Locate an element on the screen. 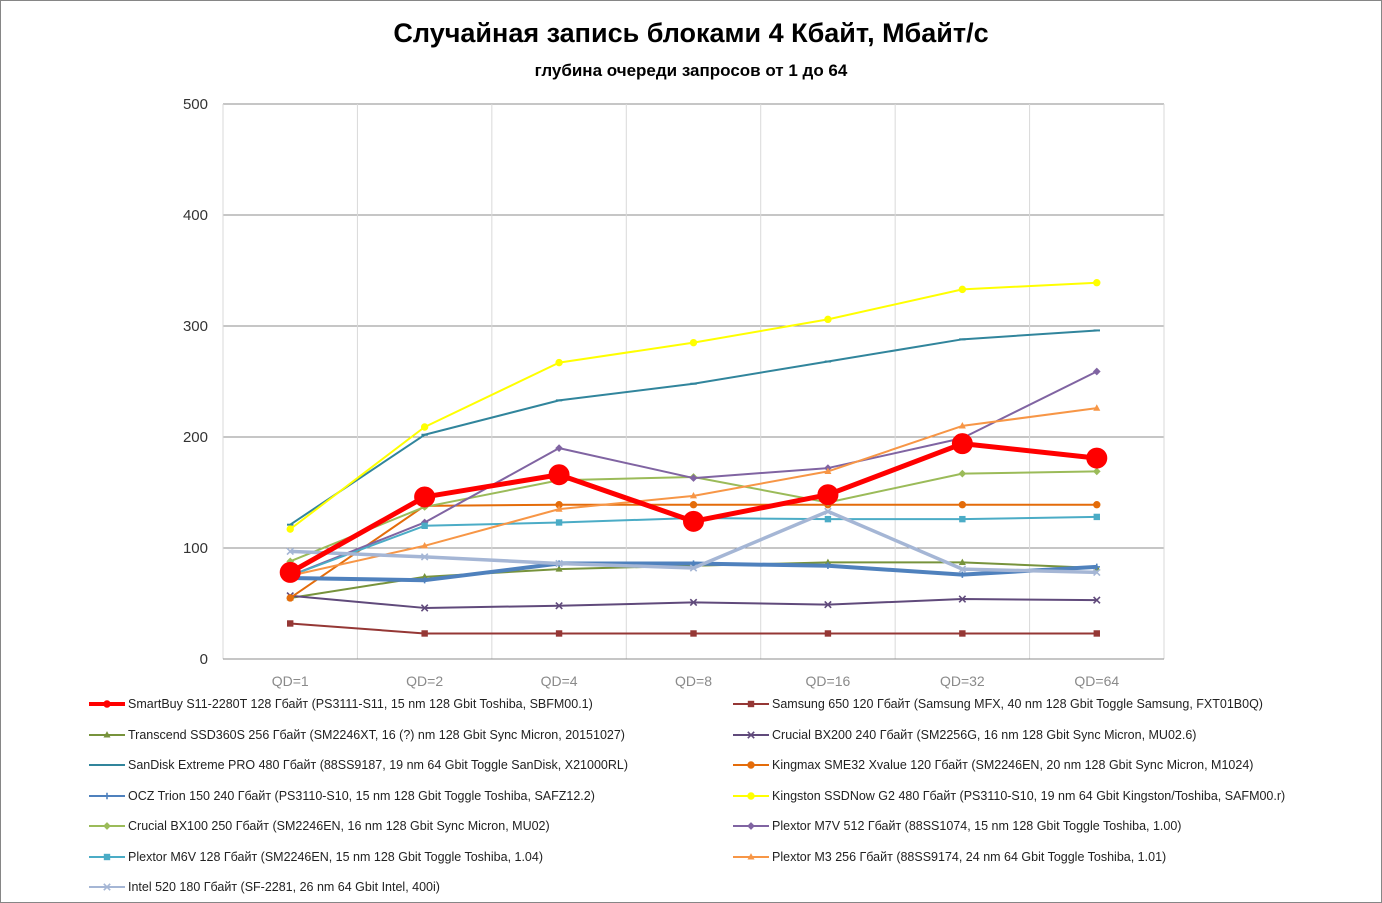 This screenshot has width=1382, height=903. x-tick-label: QD=2 is located at coordinates (424, 681).